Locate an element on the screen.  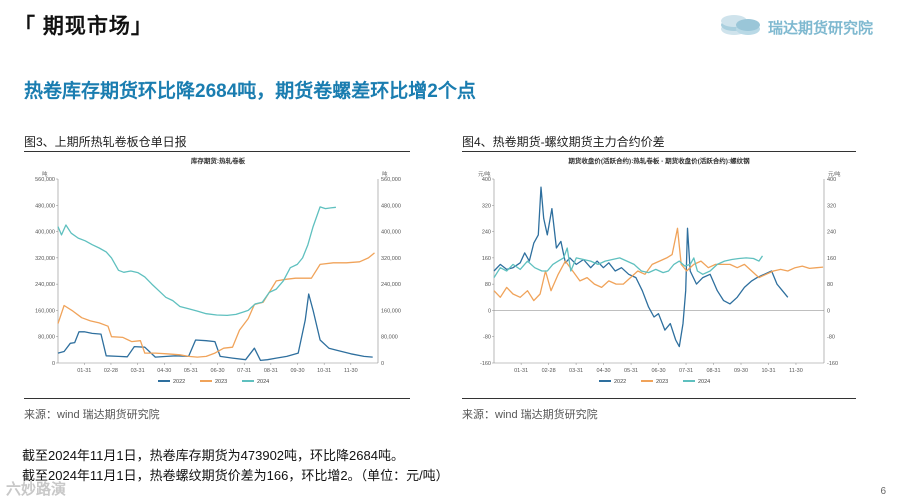
y-tick-label-right: 400,000 is located at coordinates (391, 233).